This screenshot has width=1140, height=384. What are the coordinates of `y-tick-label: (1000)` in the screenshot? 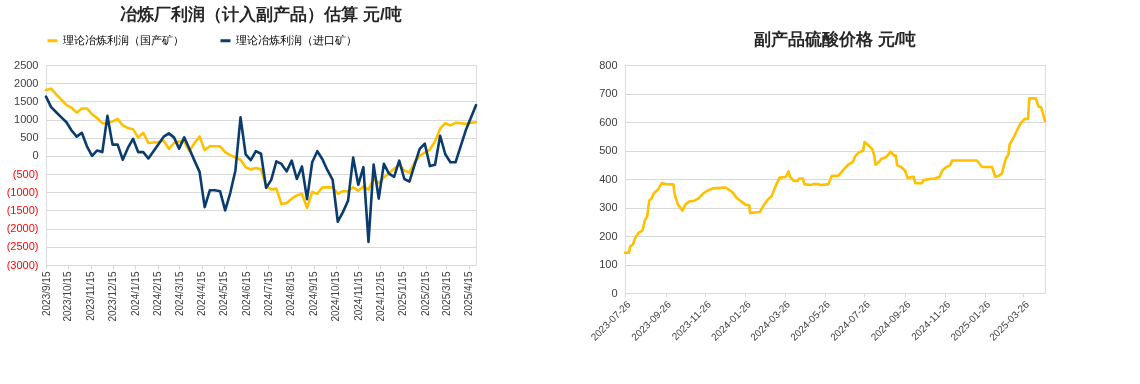 It's located at (22, 191).